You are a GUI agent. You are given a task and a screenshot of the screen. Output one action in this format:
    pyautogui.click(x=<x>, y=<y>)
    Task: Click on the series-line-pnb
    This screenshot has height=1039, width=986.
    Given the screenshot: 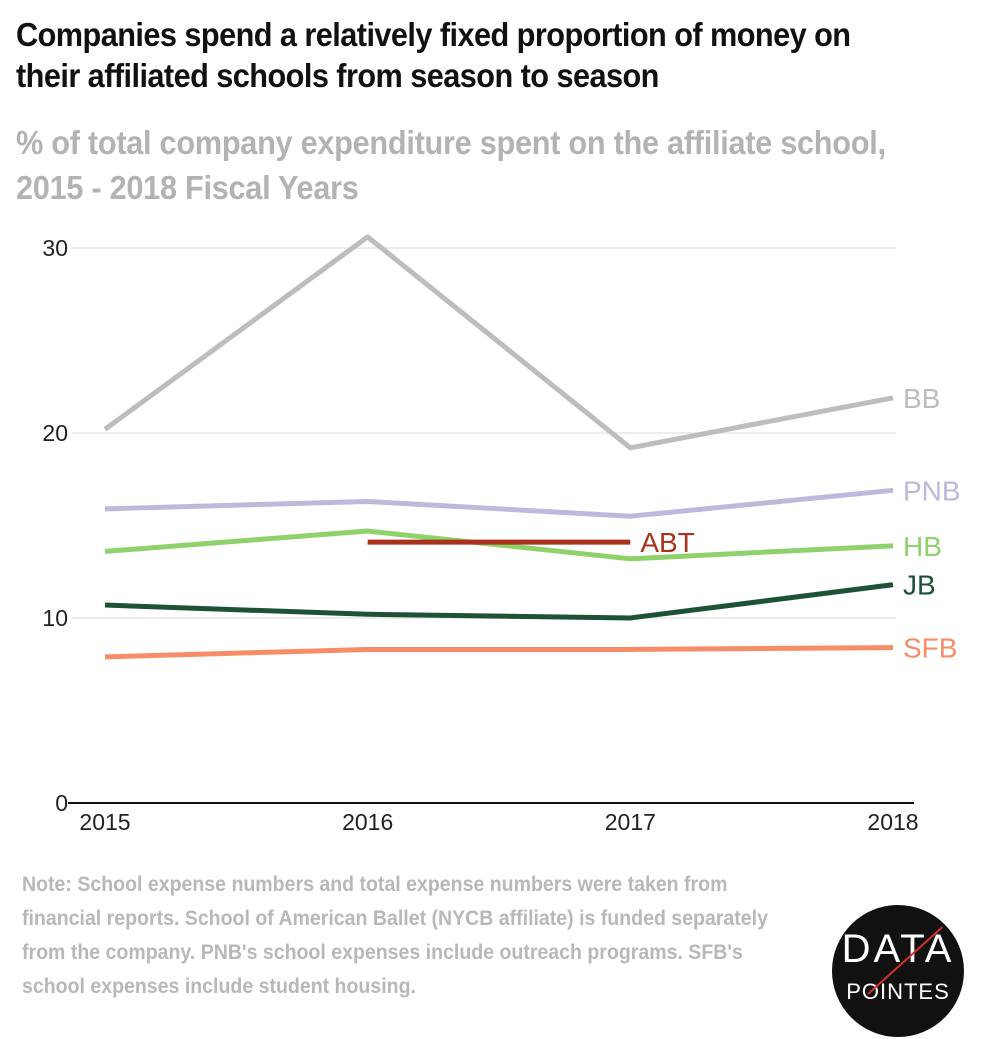 What is the action you would take?
    pyautogui.click(x=499, y=503)
    